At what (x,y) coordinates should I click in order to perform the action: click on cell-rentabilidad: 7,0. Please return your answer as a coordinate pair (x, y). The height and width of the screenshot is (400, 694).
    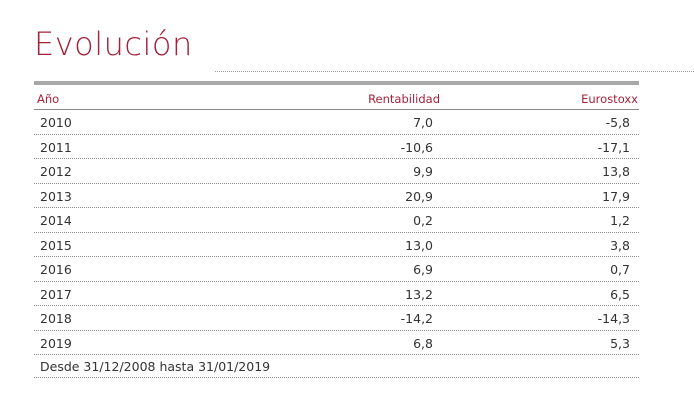
    Looking at the image, I should click on (423, 122).